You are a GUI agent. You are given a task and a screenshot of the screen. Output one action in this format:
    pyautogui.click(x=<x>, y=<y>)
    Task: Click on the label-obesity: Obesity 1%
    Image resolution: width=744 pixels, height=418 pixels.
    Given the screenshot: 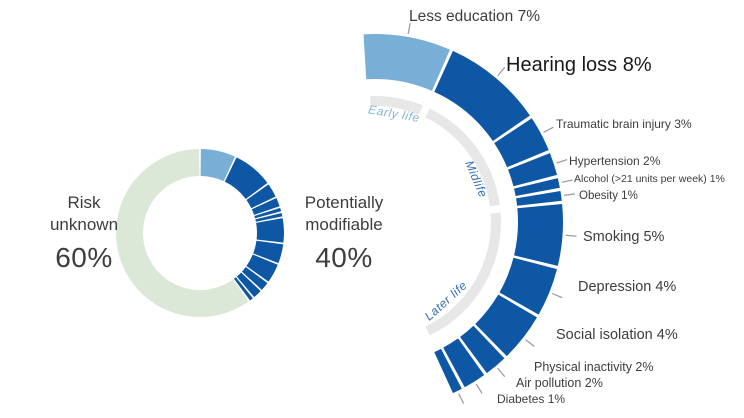 What is the action you would take?
    pyautogui.click(x=608, y=196)
    